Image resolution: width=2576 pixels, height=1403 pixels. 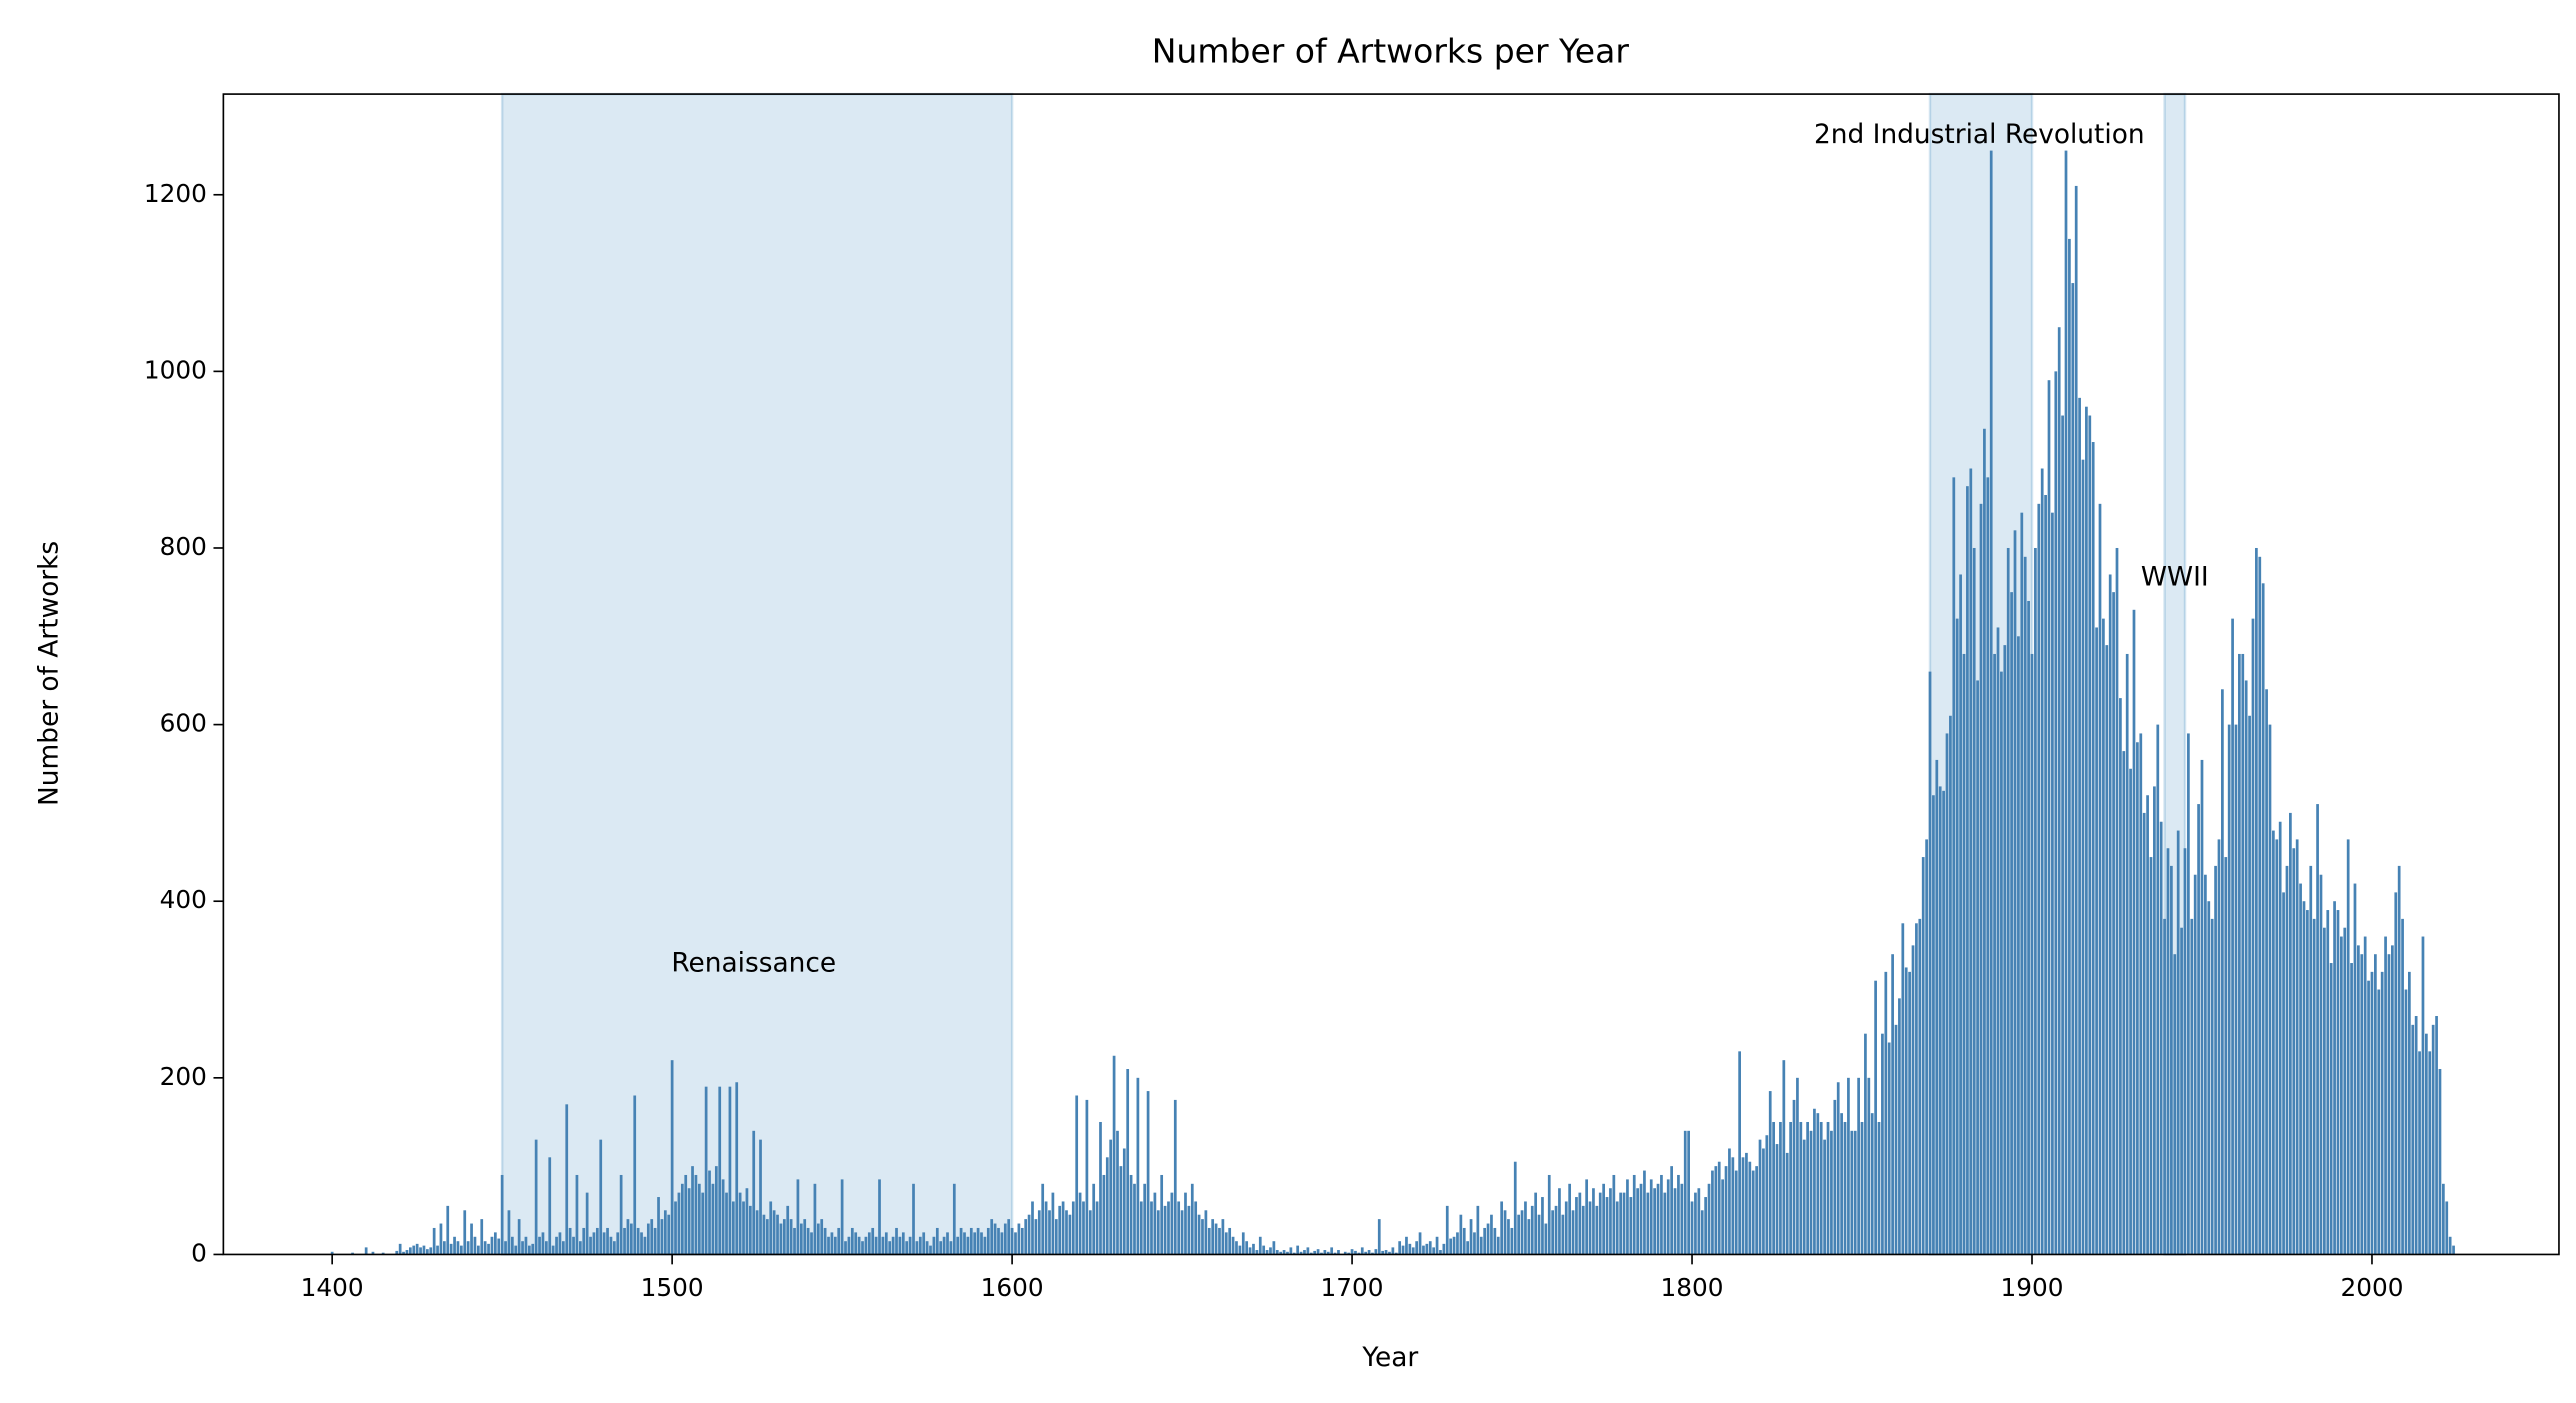 I want to click on x-tick-label: 1900, so click(x=2032, y=1287).